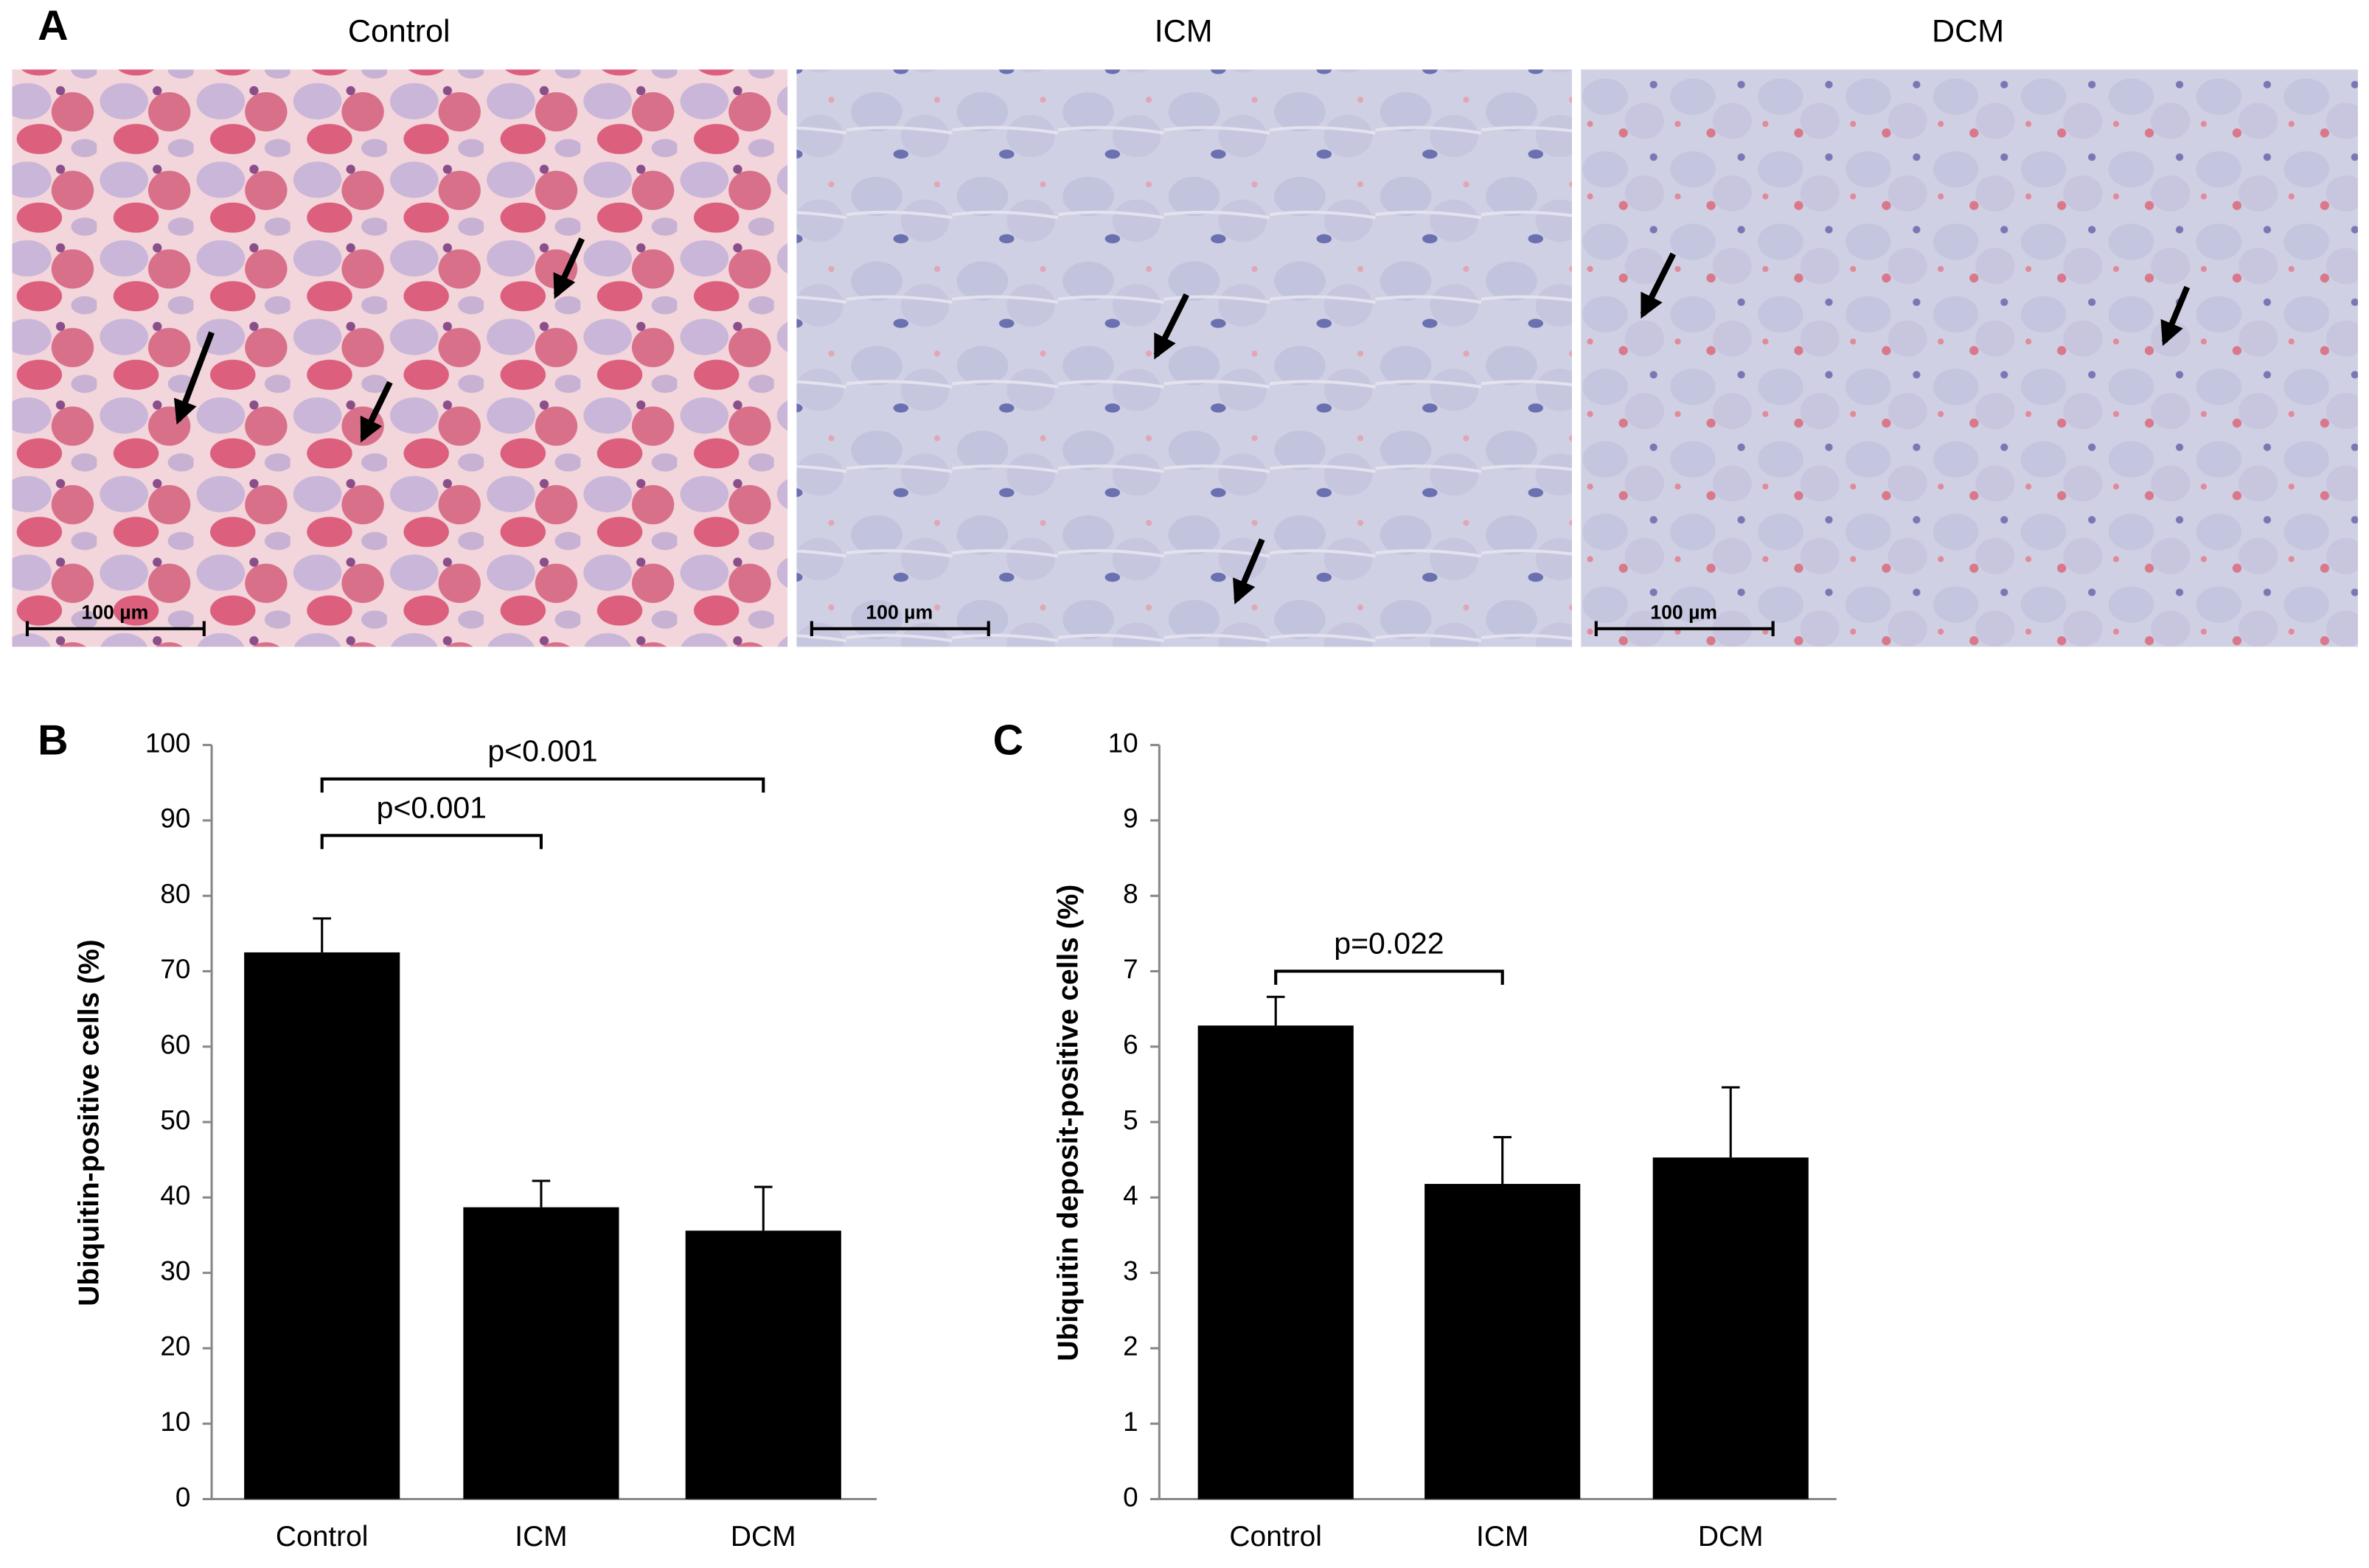 Image resolution: width=2369 pixels, height=1568 pixels. Describe the element at coordinates (175, 894) in the screenshot. I see `y-tick-label: 80` at that location.